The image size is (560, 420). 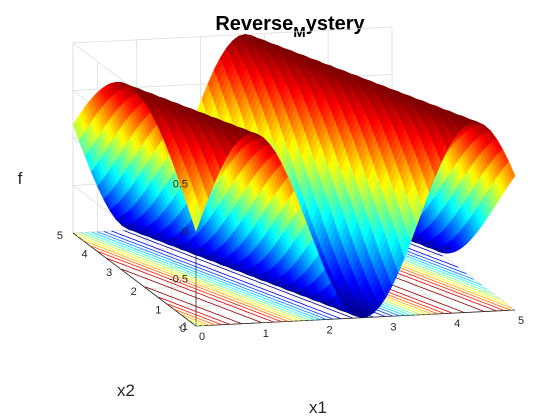 What do you see at coordinates (178, 280) in the screenshot?
I see `z-tick-label: -0.5` at bounding box center [178, 280].